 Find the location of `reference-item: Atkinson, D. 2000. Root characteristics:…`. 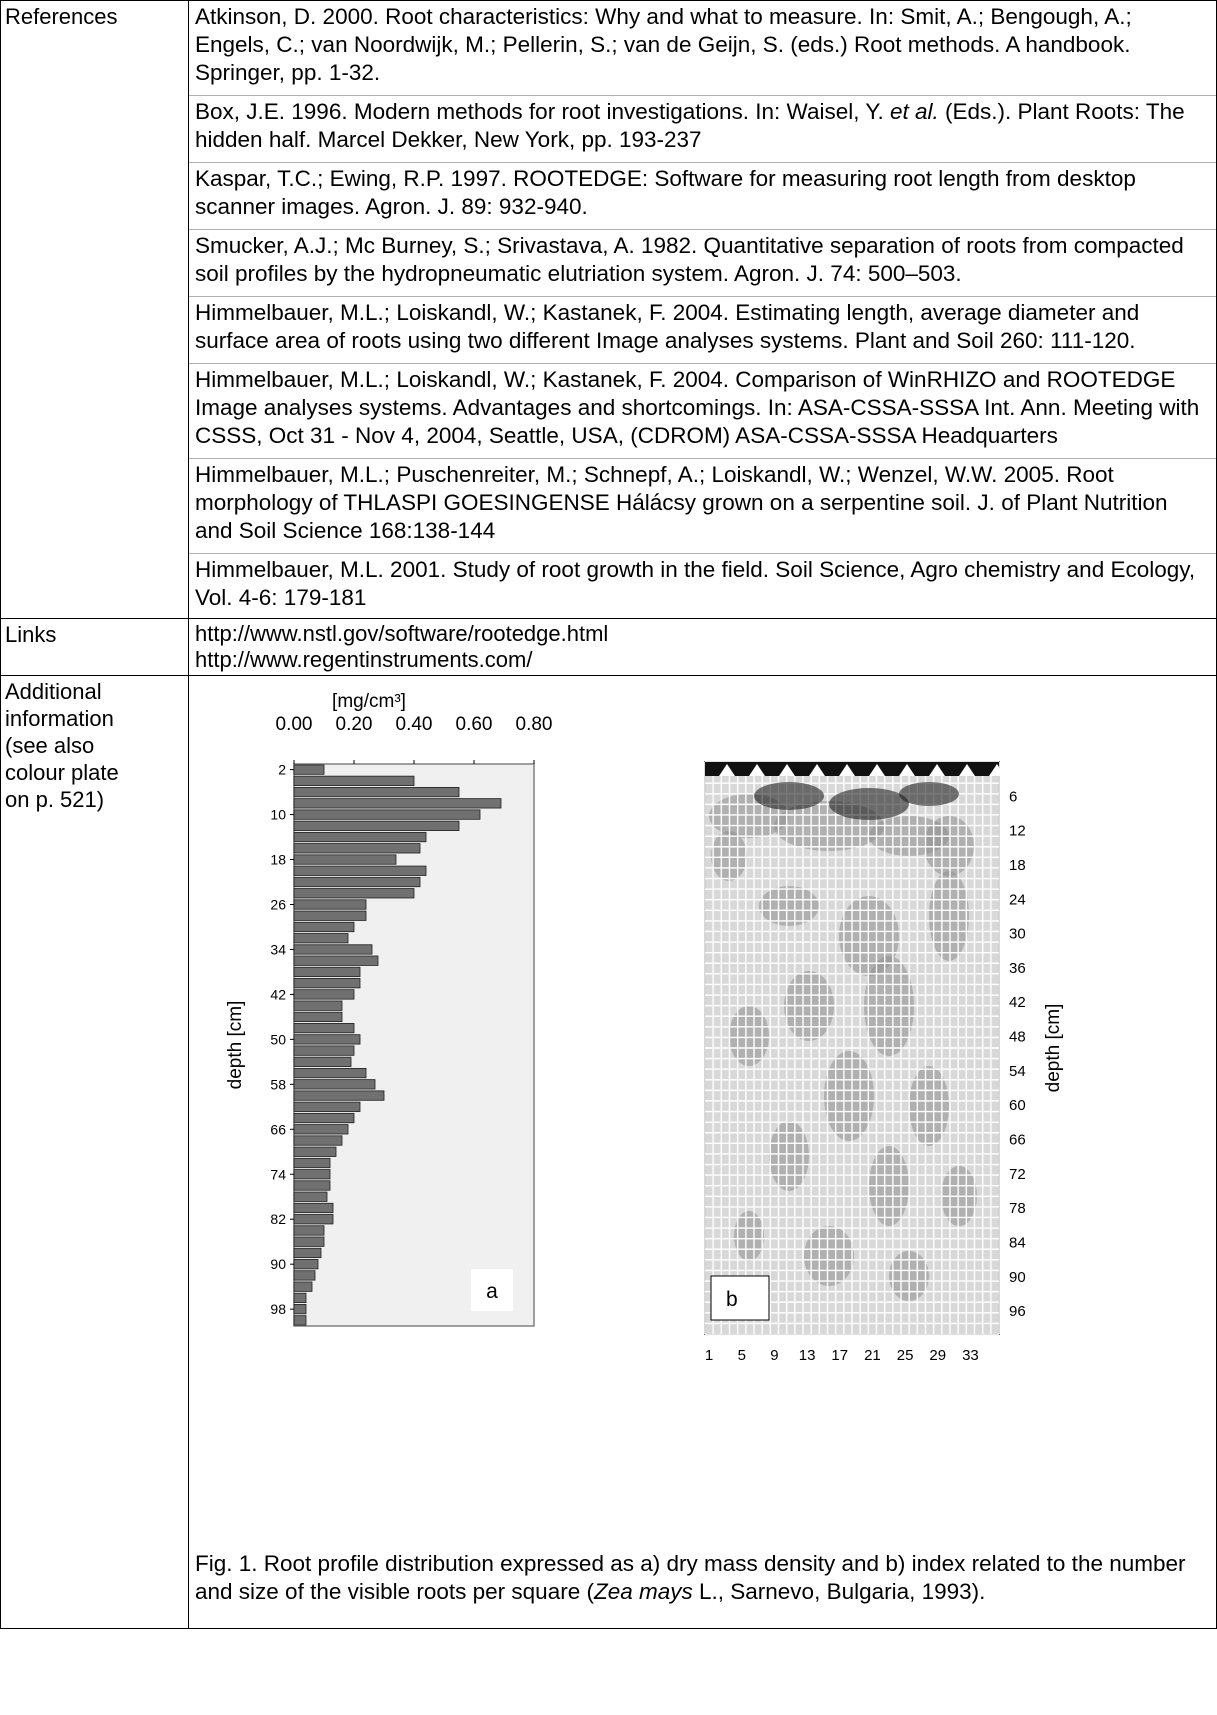

reference-item: Atkinson, D. 2000. Root characteristics:… is located at coordinates (702, 48).